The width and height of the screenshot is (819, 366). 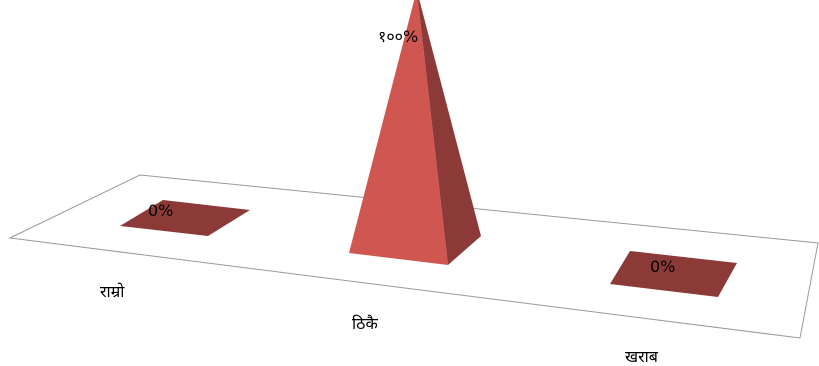 I want to click on pyramid-side-face, so click(x=449, y=132).